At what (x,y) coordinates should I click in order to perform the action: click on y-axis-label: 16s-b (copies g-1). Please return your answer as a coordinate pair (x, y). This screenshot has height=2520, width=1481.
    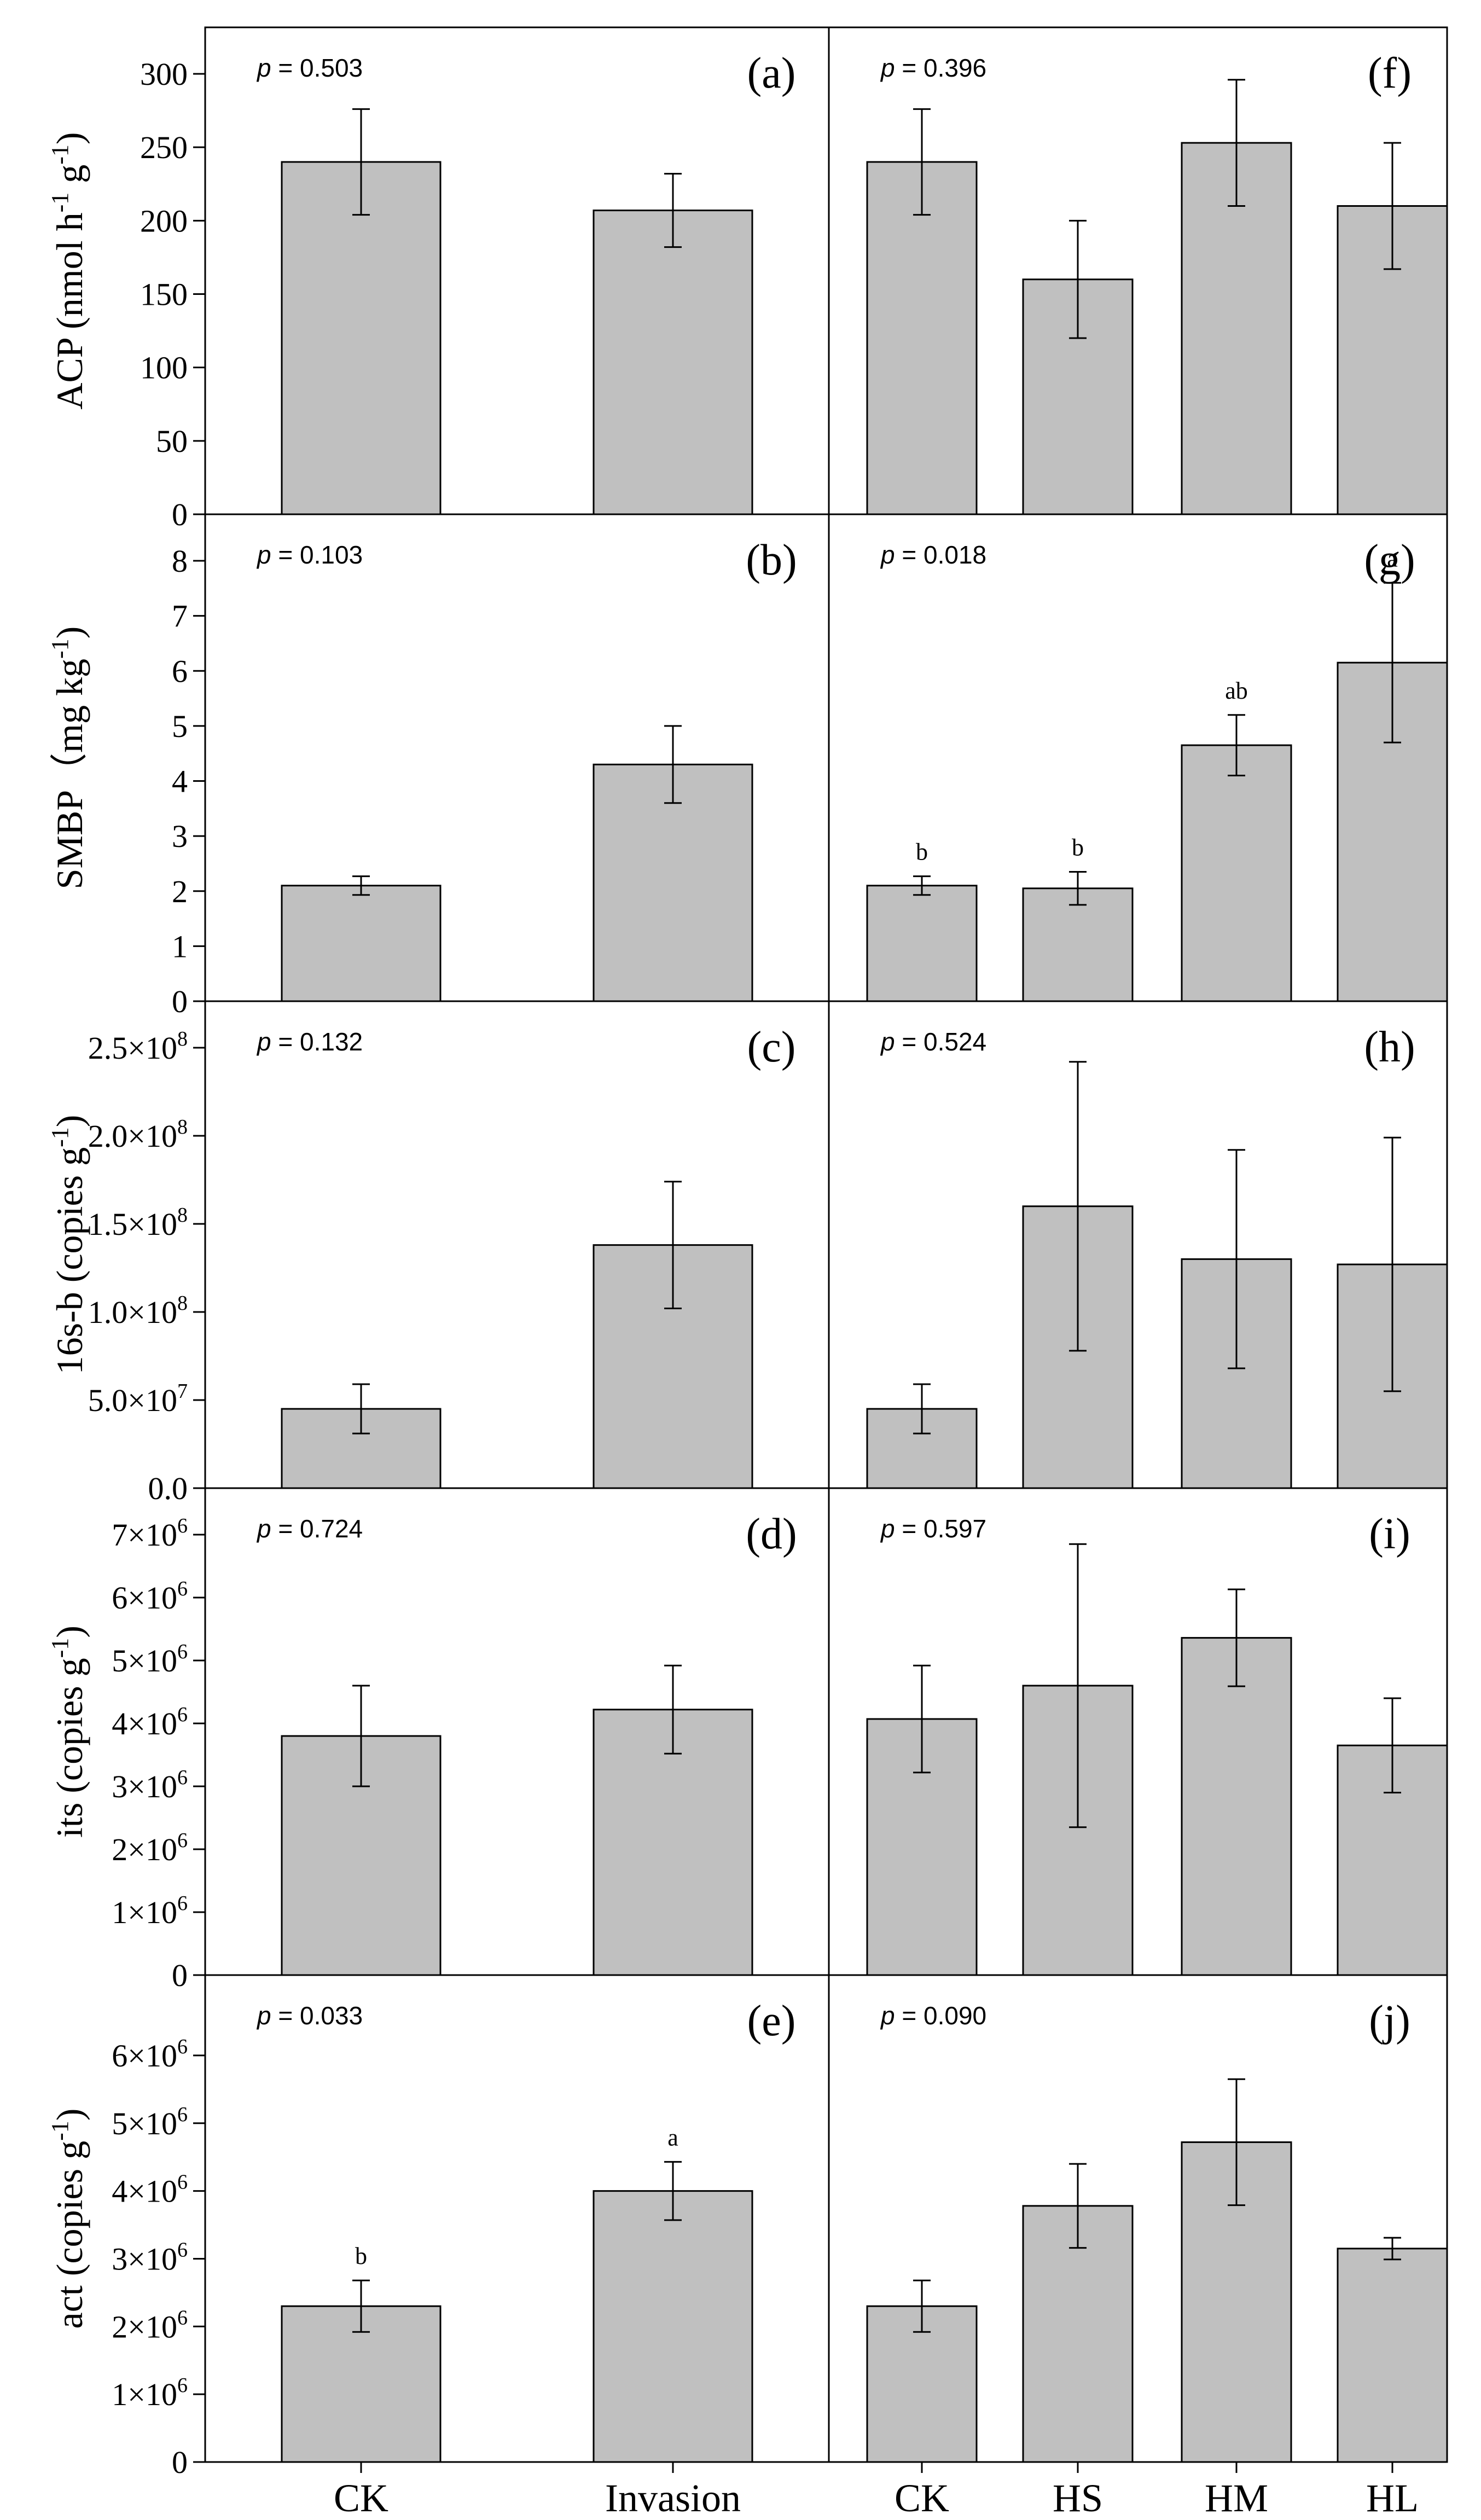
    Looking at the image, I should click on (68, 1245).